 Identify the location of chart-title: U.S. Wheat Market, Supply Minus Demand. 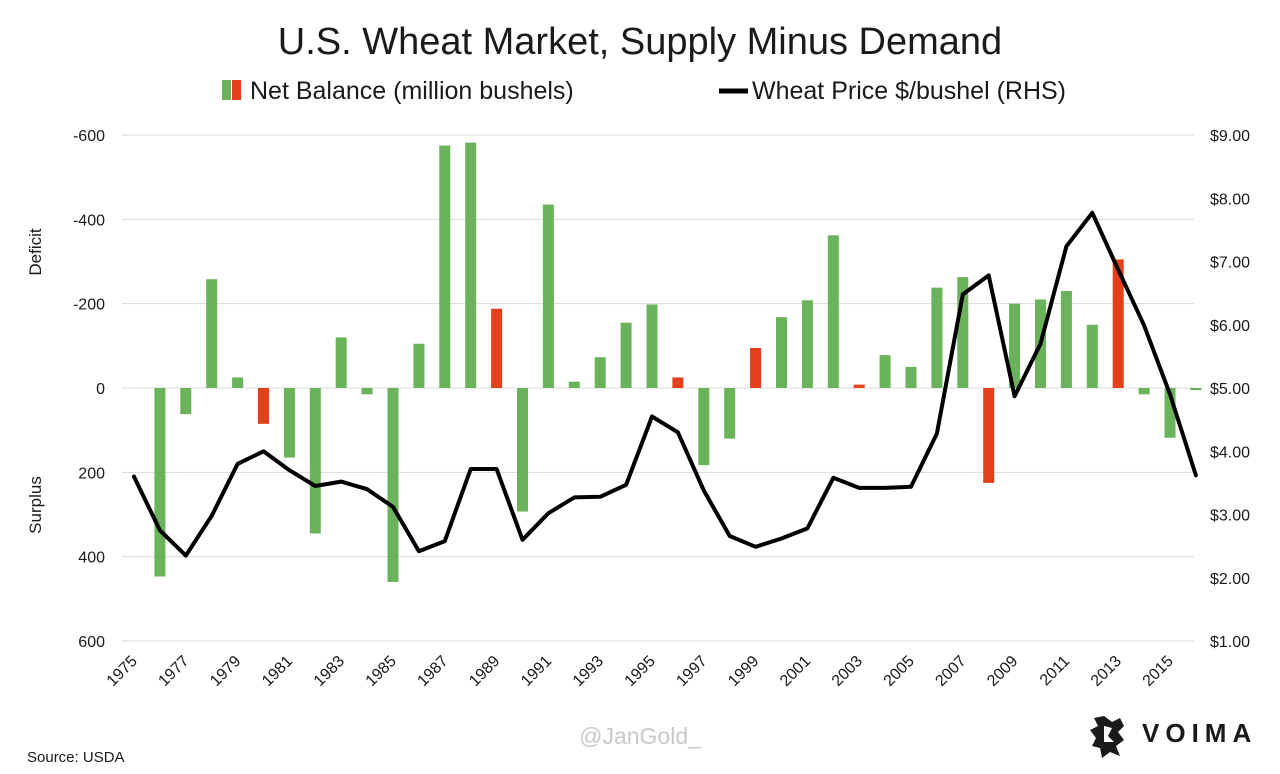
(640, 42).